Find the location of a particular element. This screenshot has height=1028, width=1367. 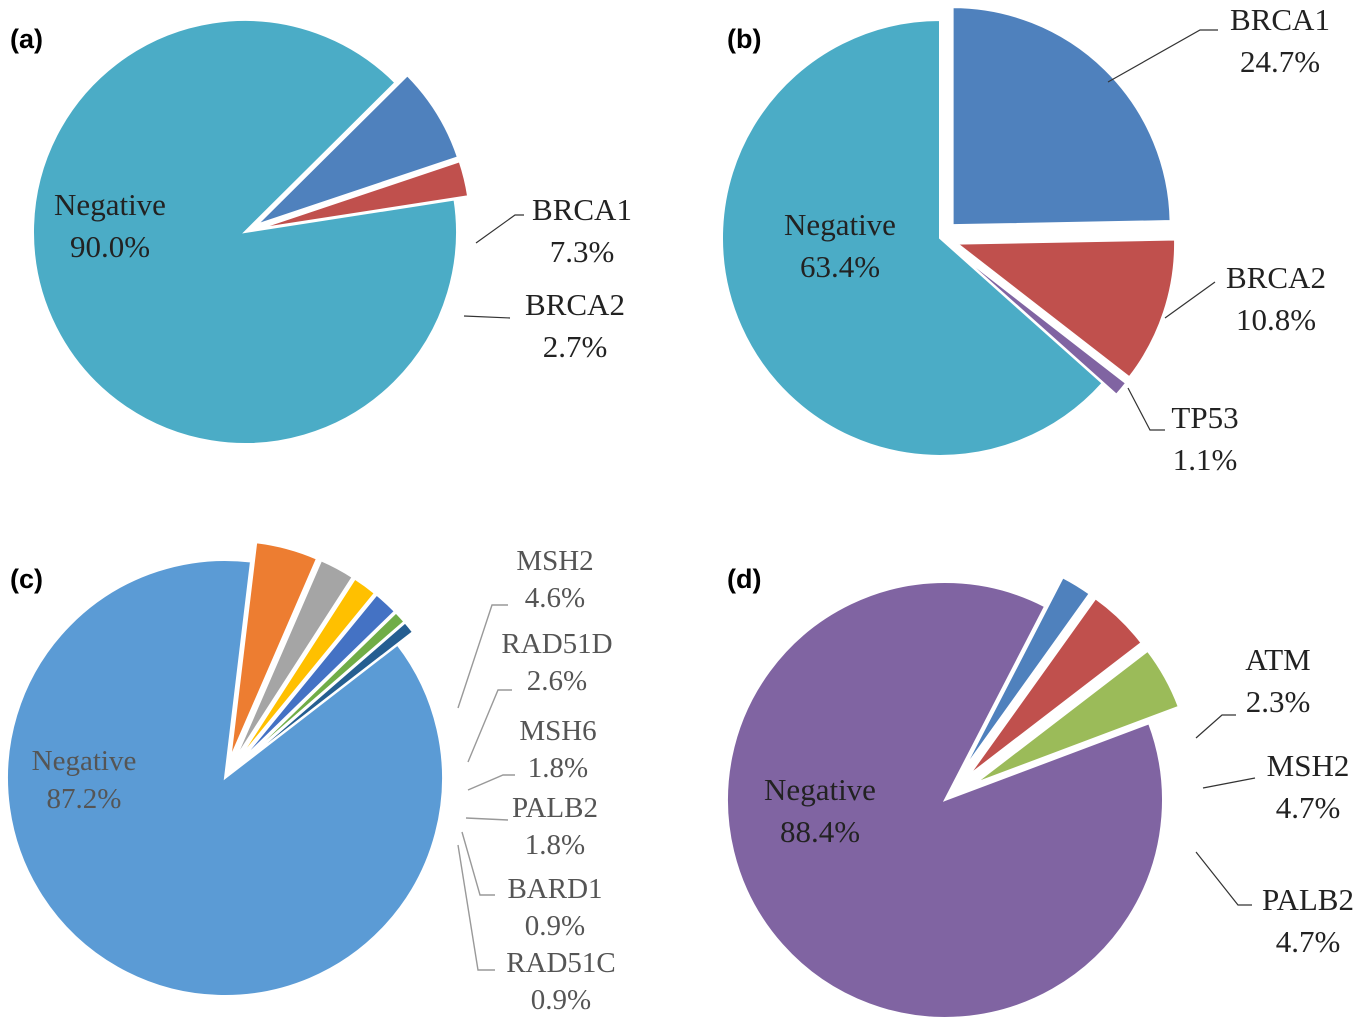

leader-line-rad51c is located at coordinates (476, 907).